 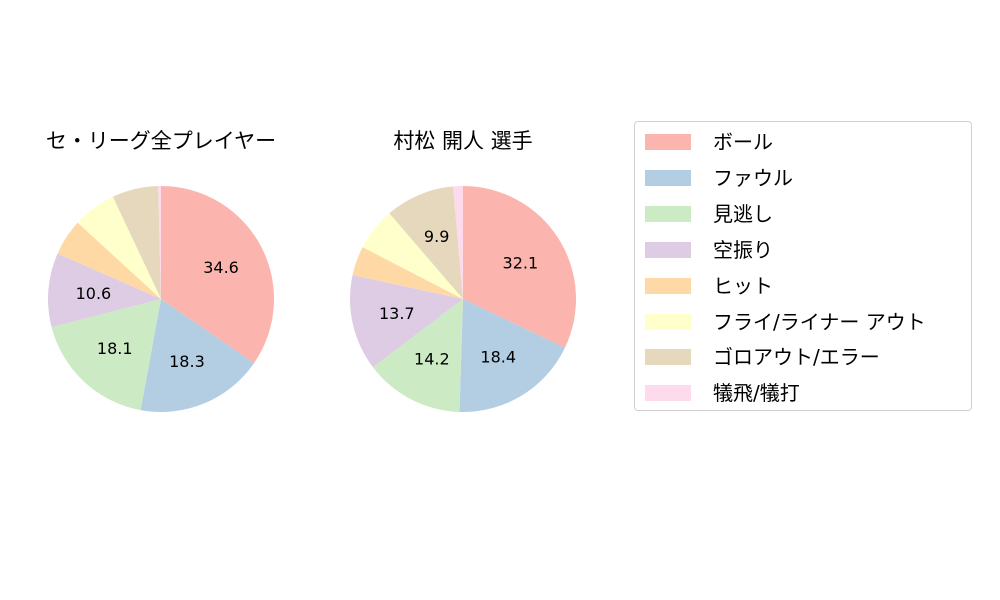 What do you see at coordinates (161, 141) in the screenshot?
I see `chart-title-league: セ・リーグ全プレイヤー` at bounding box center [161, 141].